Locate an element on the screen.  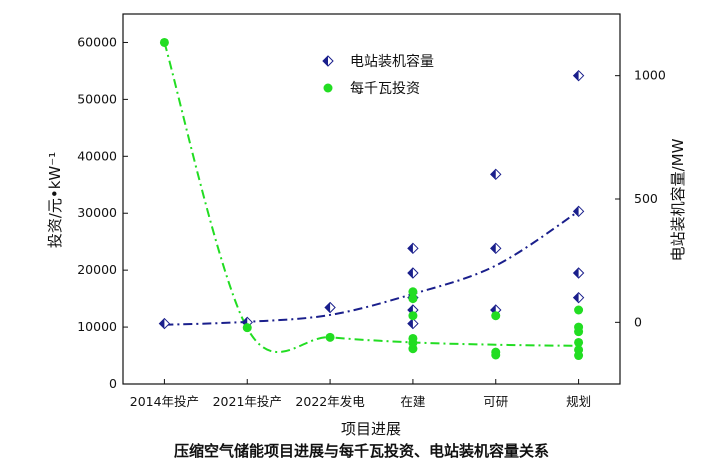
legend-diamond-icon is located at coordinates (328, 61).